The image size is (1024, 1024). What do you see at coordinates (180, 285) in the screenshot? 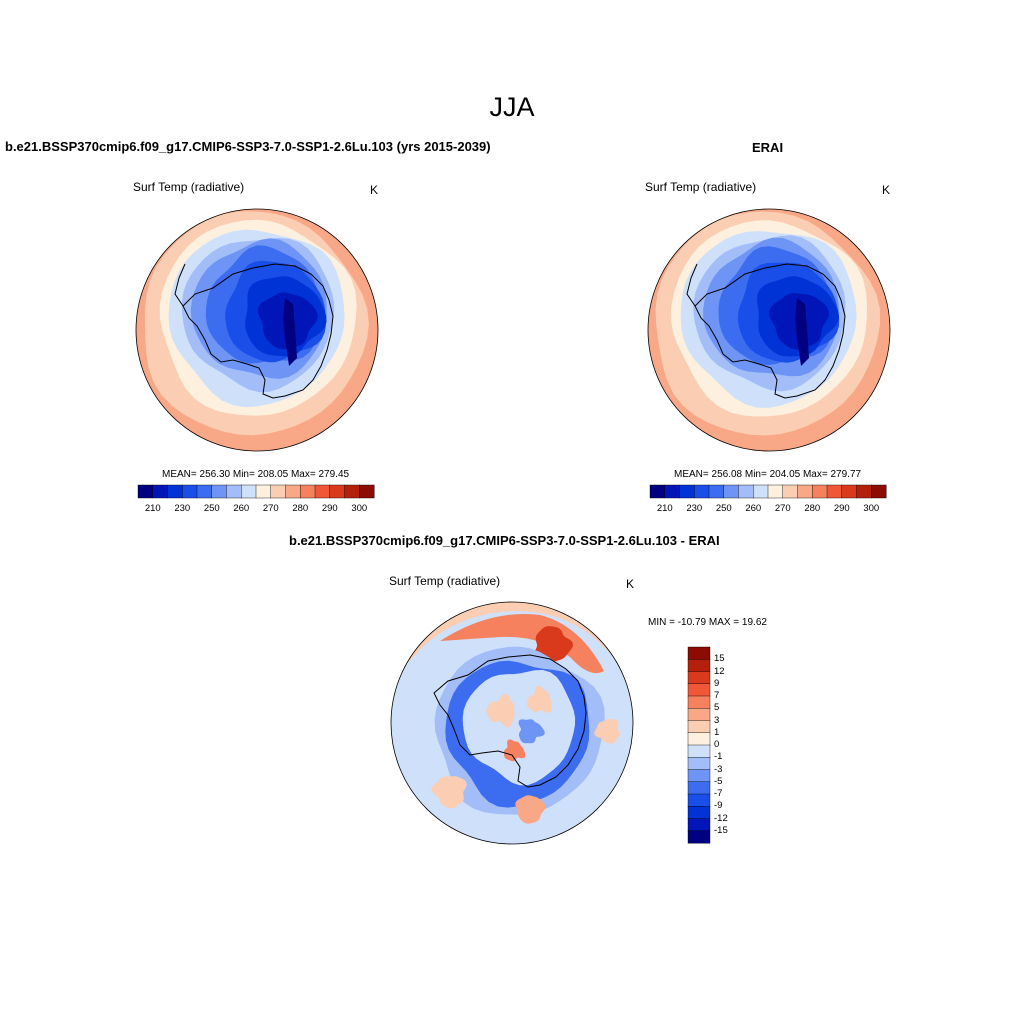
I see `model-peninsula` at bounding box center [180, 285].